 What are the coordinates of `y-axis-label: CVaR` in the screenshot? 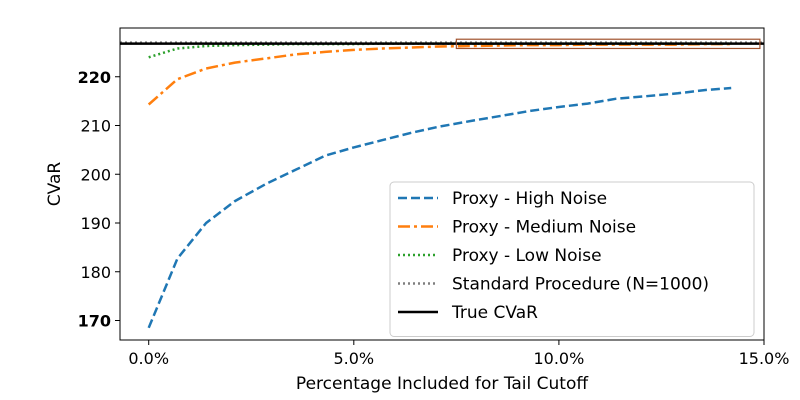 It's located at (55, 184).